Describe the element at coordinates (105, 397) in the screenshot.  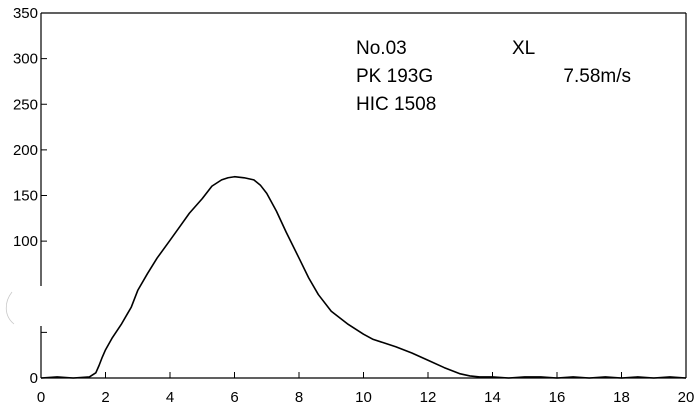
I see `x-tick-label: 2` at that location.